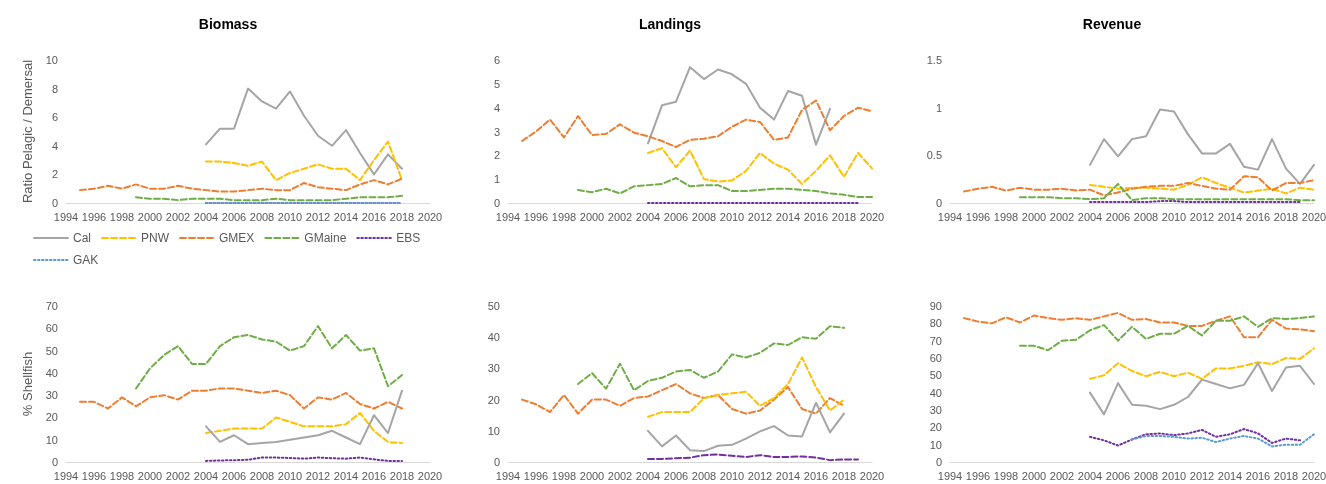  I want to click on y-tick-label: 80, so click(935, 323).